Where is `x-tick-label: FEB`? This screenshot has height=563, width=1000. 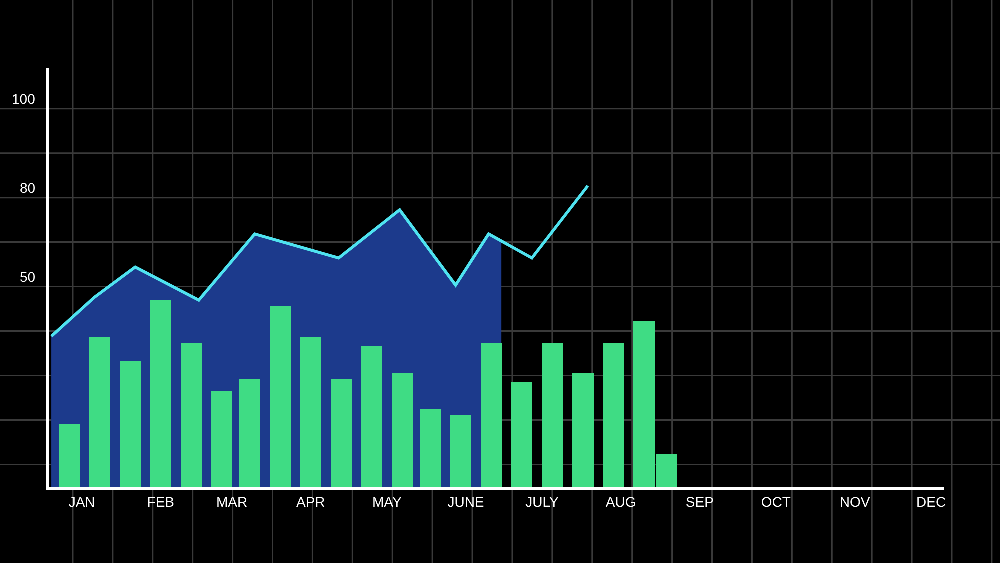
x-tick-label: FEB is located at coordinates (160, 502).